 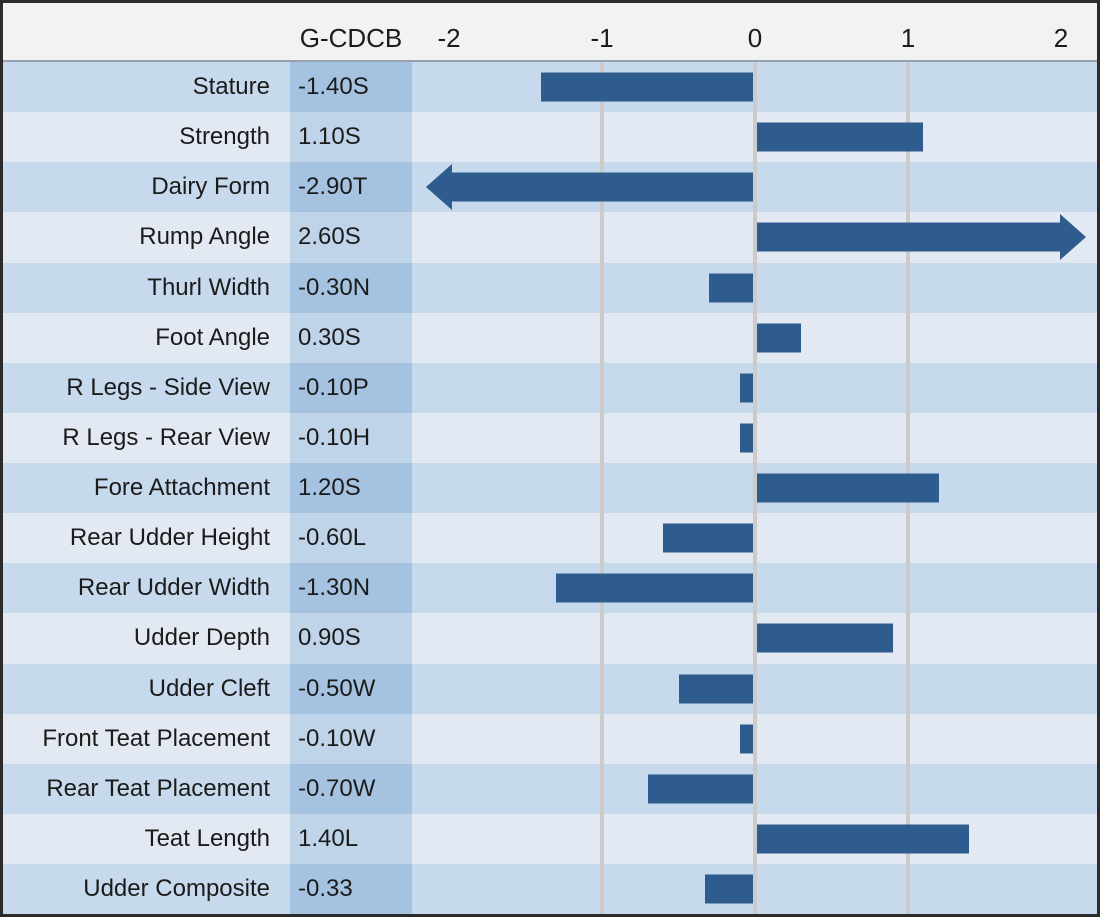 I want to click on trait-row: Stature -1.40S, so click(x=550, y=87).